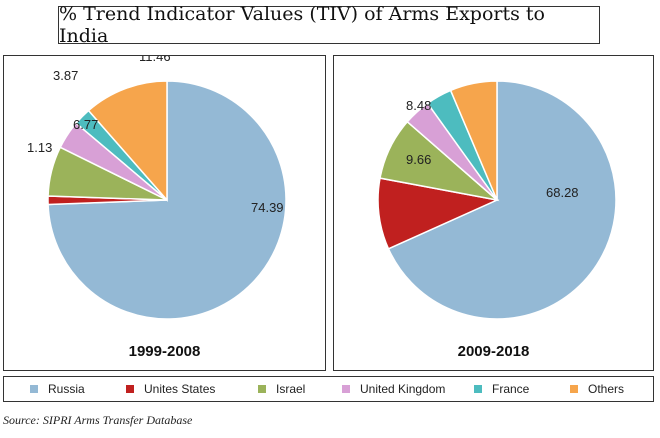 The image size is (660, 438). Describe the element at coordinates (39, 147) in the screenshot. I see `slice-label-unites-states: 1.13` at that location.